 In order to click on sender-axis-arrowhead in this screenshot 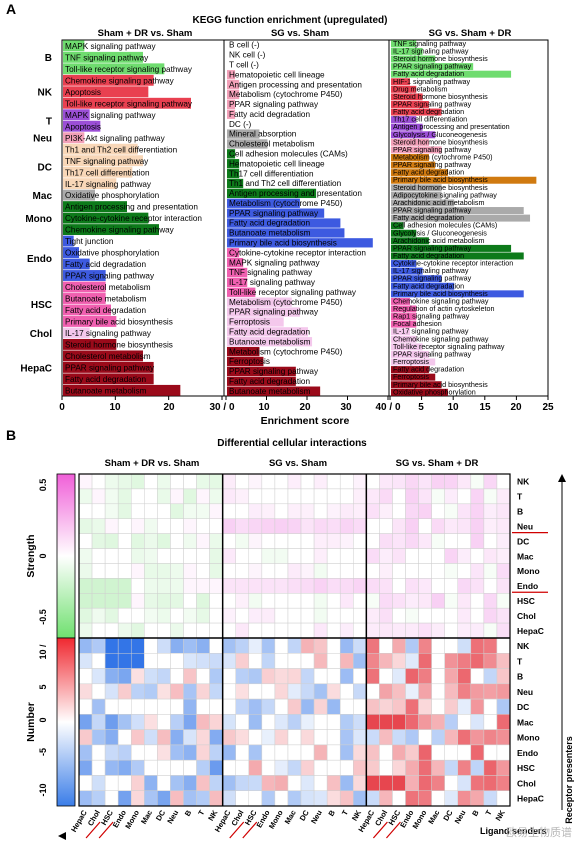, I will do `click(62, 836)`.